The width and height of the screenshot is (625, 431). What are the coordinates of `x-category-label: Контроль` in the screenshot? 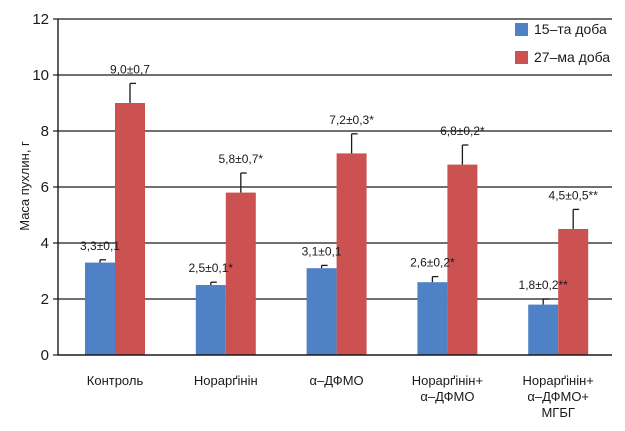 It's located at (115, 380).